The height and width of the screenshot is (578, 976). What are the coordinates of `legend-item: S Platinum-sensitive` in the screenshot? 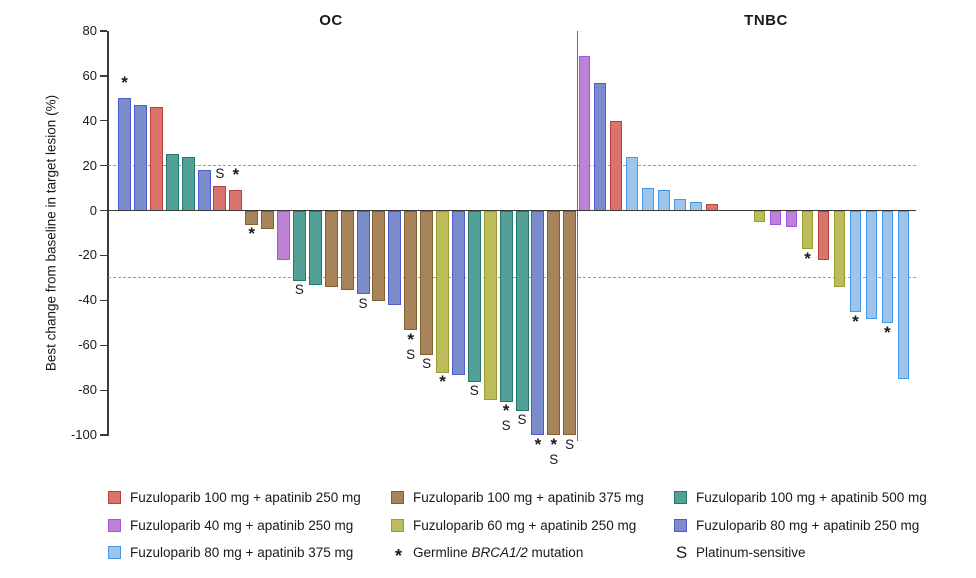 It's located at (816, 553).